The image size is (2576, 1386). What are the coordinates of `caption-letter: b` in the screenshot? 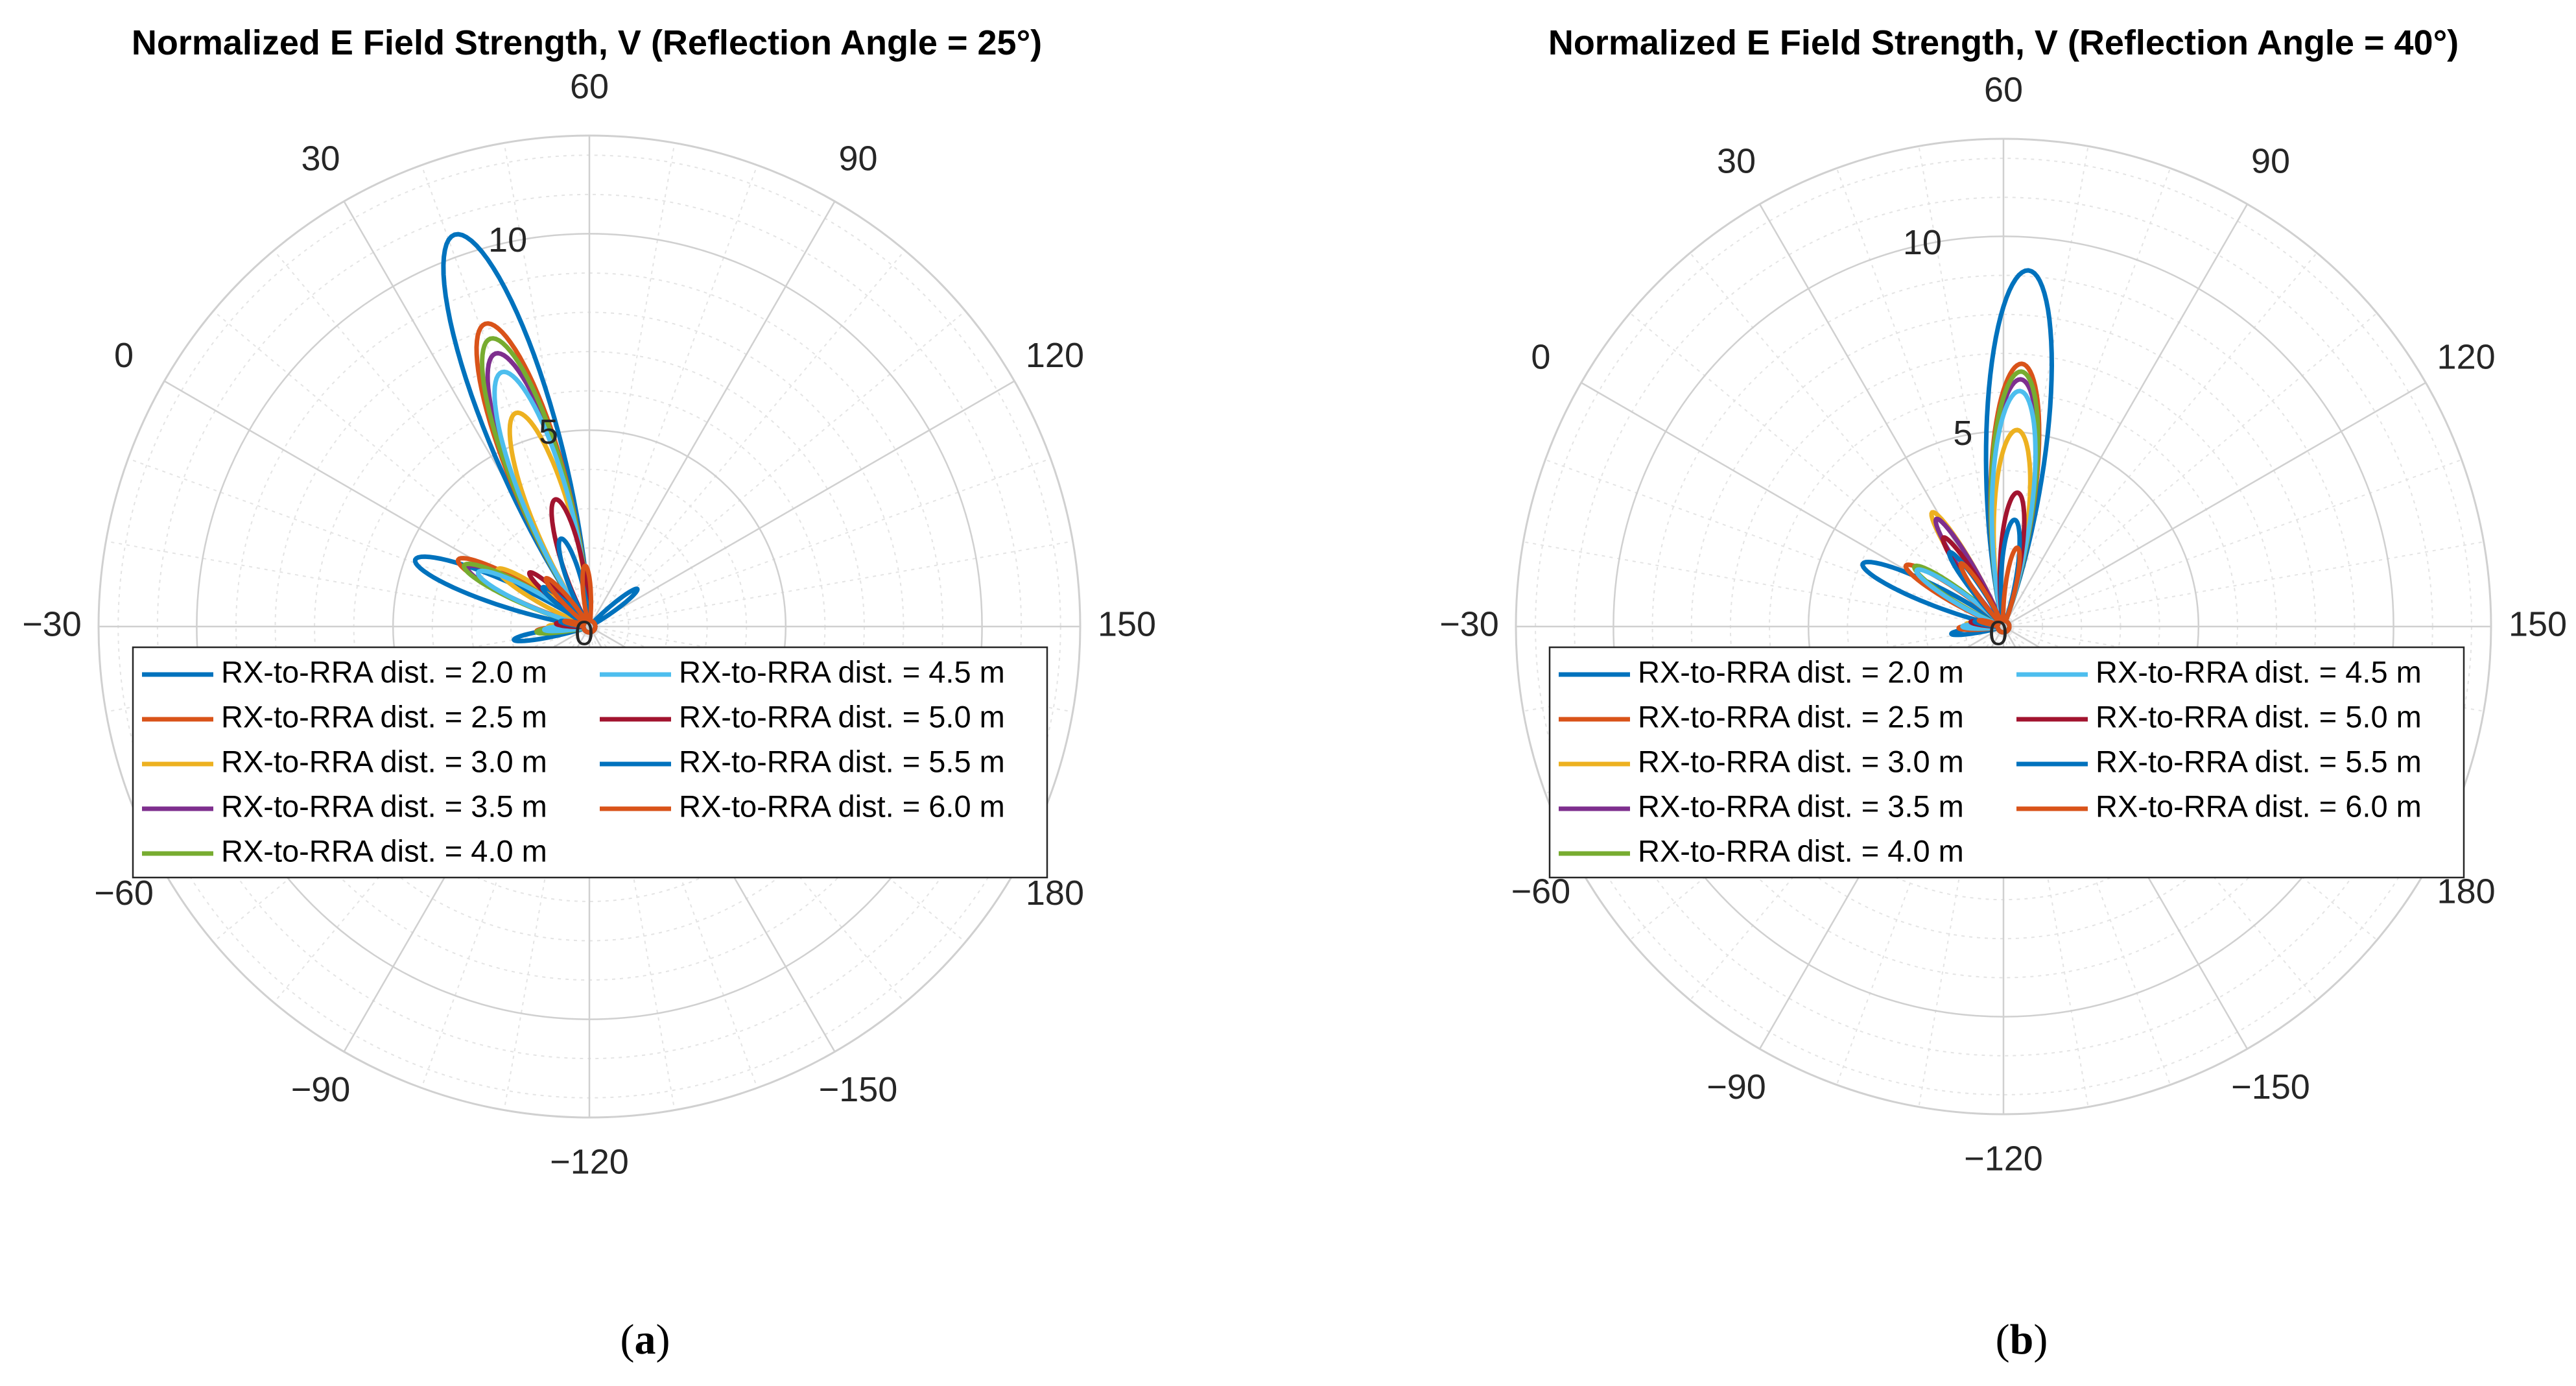 It's located at (2022, 1340).